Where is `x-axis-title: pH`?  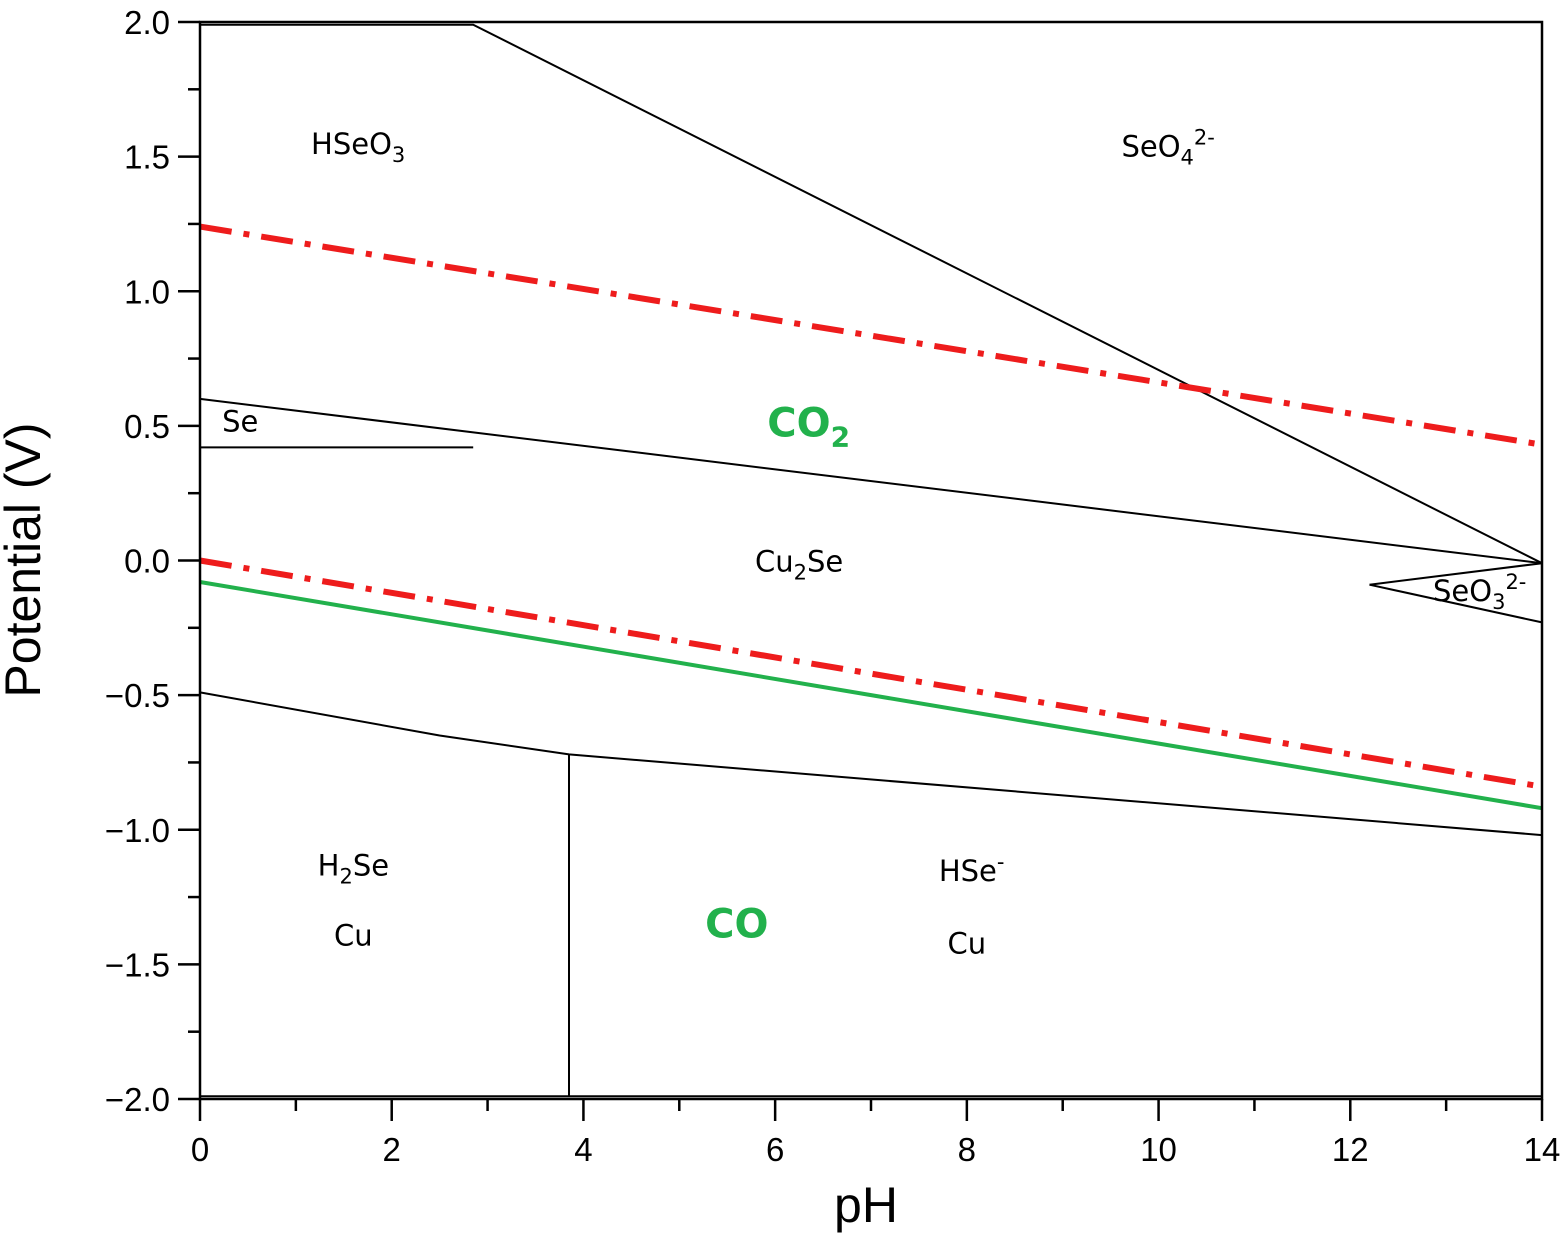 x-axis-title: pH is located at coordinates (866, 1205).